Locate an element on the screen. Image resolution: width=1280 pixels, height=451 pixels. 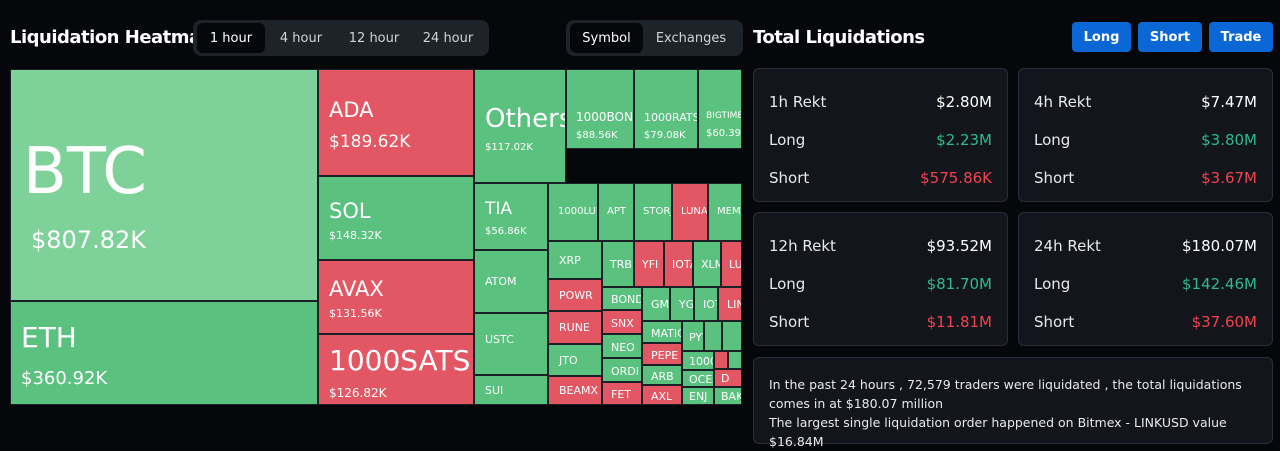
heatmap-tile: BIGTIME $60.39K is located at coordinates (720, 109).